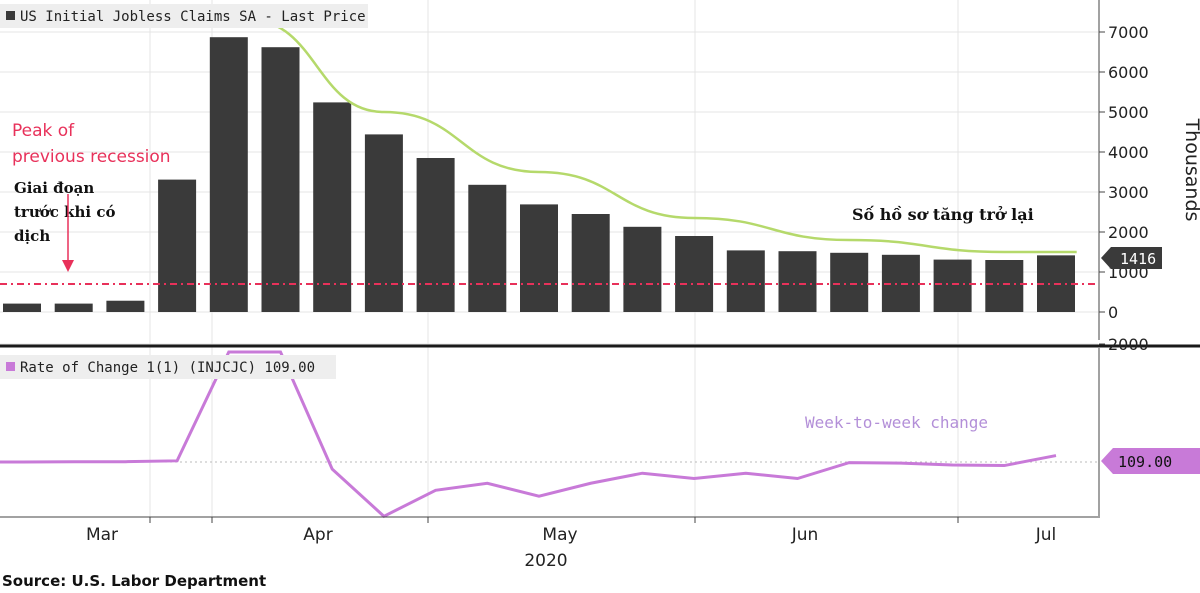 This screenshot has height=593, width=1200. I want to click on legend-roc: Rate of Change 1(1) (INJCJC) 109.00, so click(167, 368).